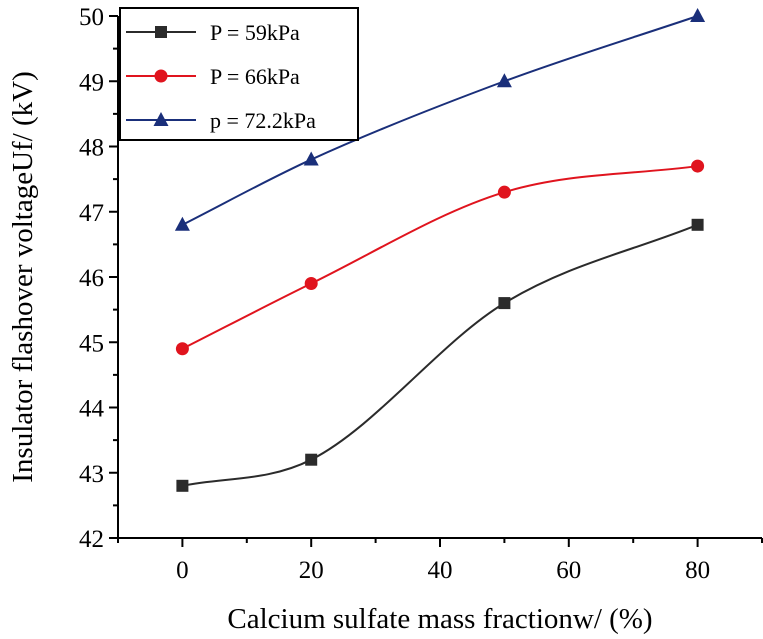 The height and width of the screenshot is (639, 763). What do you see at coordinates (91, 474) in the screenshot?
I see `y-tick-label: 43` at bounding box center [91, 474].